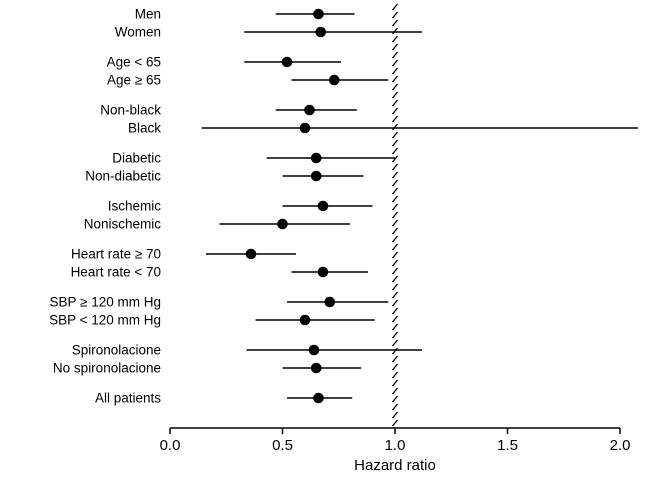 This screenshot has height=484, width=650. I want to click on x-tick-label: 2.0, so click(620, 445).